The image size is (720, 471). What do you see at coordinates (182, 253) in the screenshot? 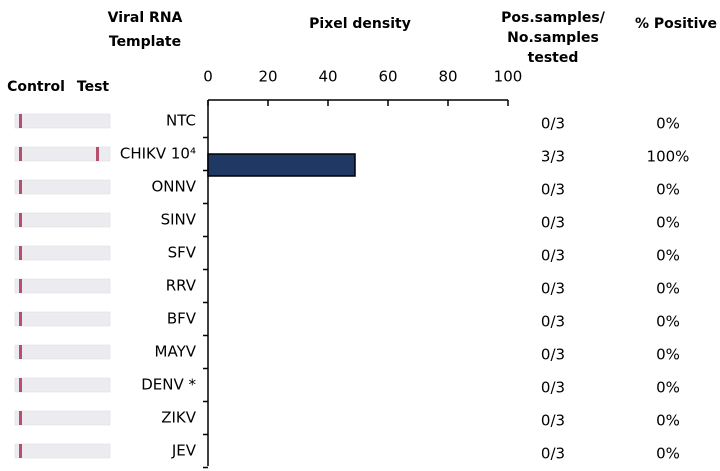
I see `category-label: SFV` at bounding box center [182, 253].